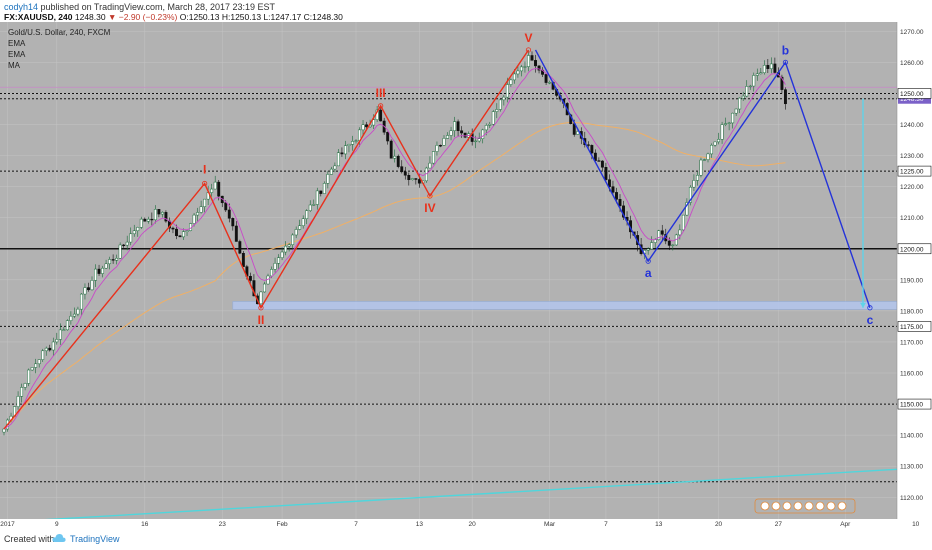 The image size is (932, 550). I want to click on toolbar-icons, so click(805, 506).